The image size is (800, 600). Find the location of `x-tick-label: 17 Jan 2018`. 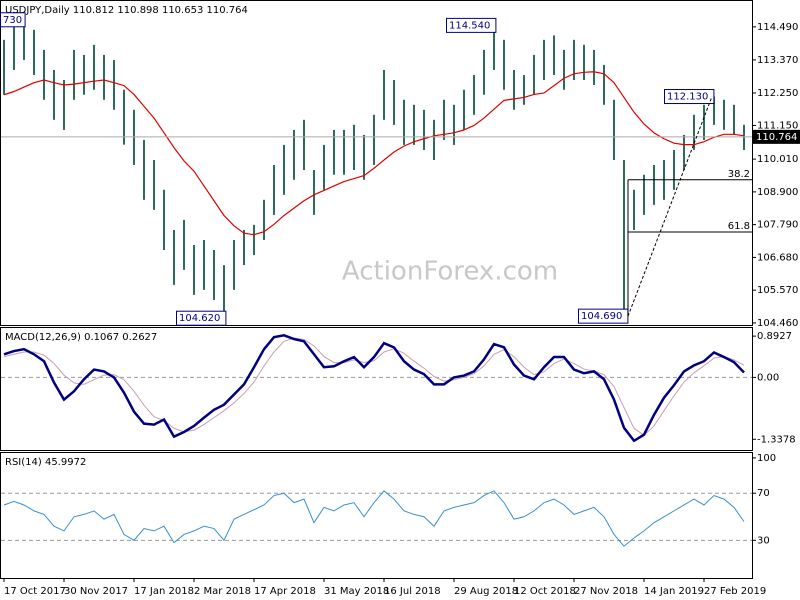

x-tick-label: 17 Jan 2018 is located at coordinates (164, 591).